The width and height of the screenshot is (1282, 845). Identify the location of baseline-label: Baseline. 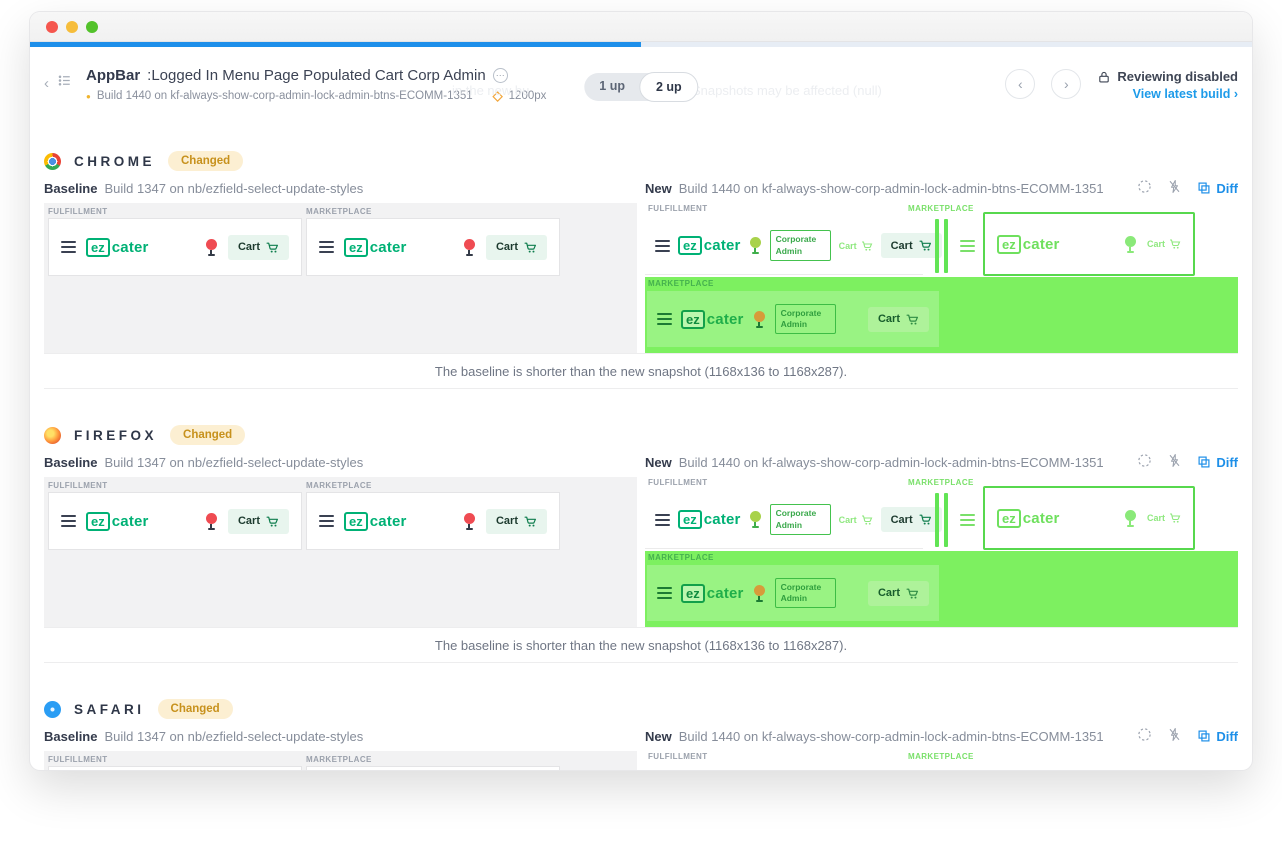
(71, 736).